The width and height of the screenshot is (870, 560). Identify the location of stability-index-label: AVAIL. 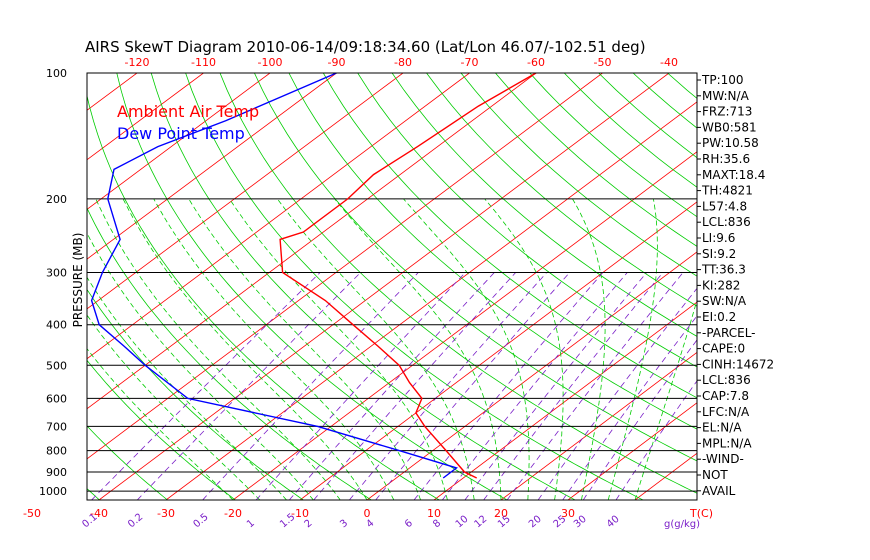
(719, 491).